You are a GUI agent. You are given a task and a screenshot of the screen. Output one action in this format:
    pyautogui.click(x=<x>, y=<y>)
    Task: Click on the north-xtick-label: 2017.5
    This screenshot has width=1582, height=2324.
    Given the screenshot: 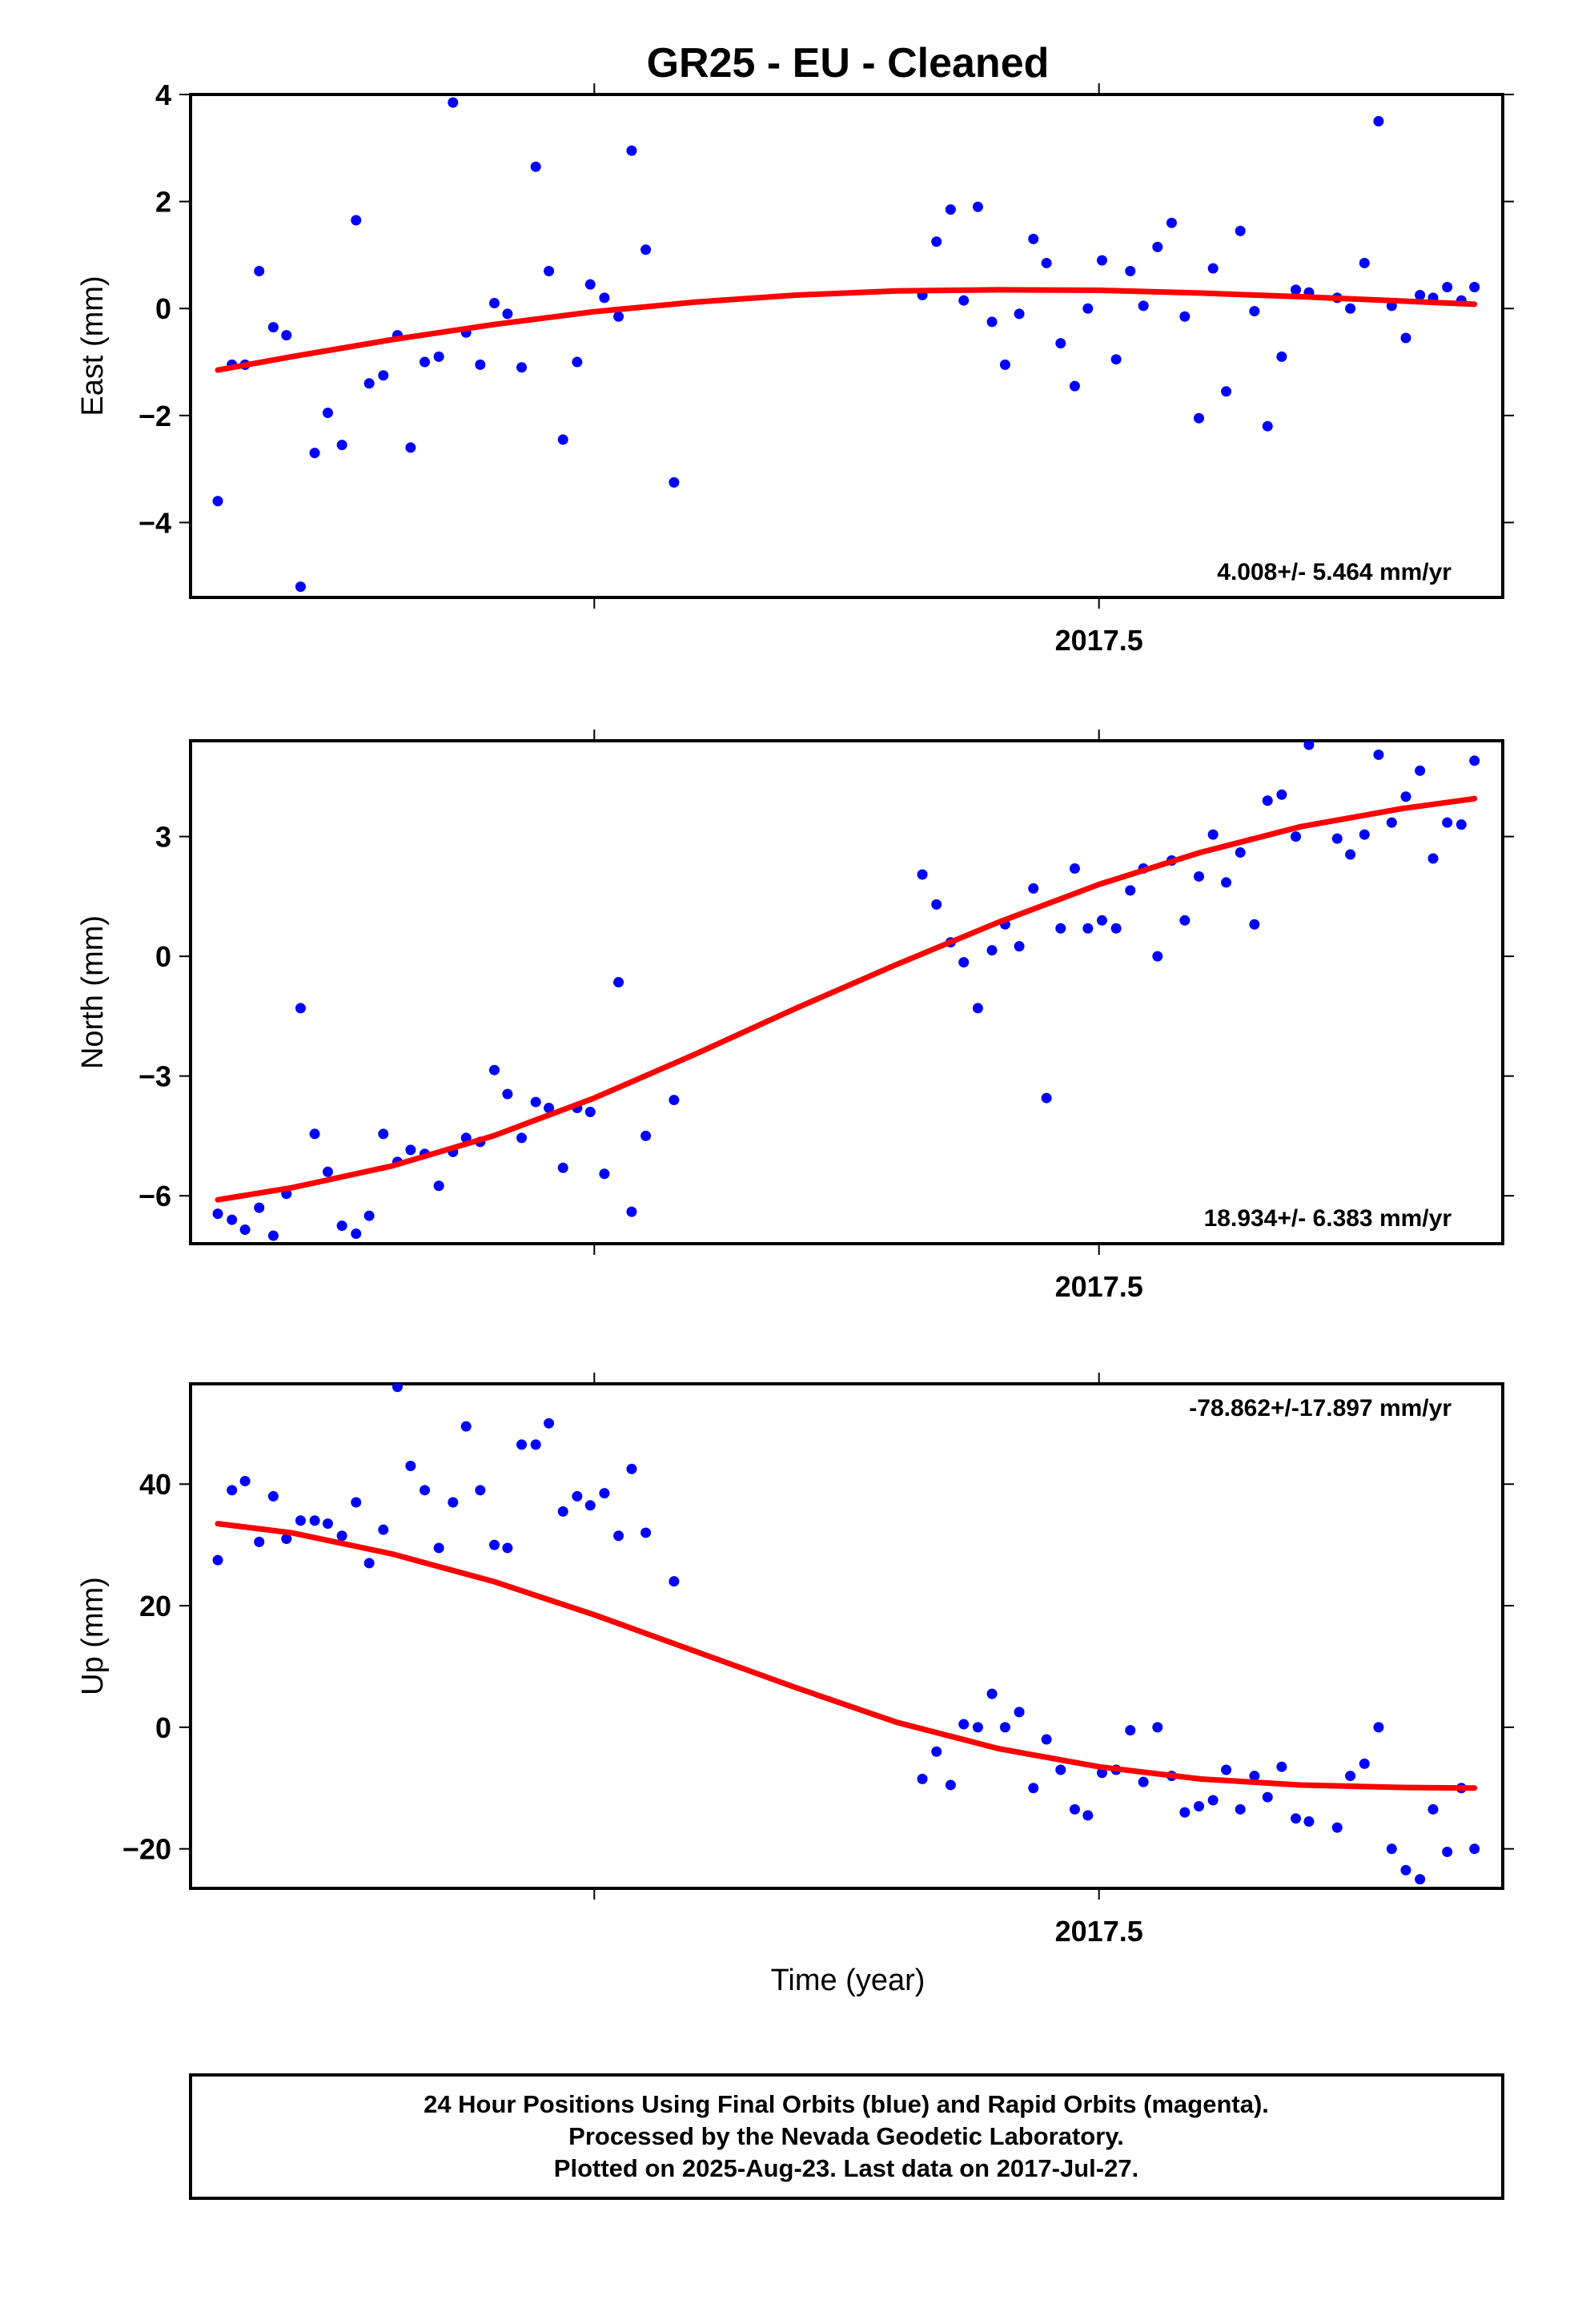 What is the action you would take?
    pyautogui.click(x=1099, y=1286)
    